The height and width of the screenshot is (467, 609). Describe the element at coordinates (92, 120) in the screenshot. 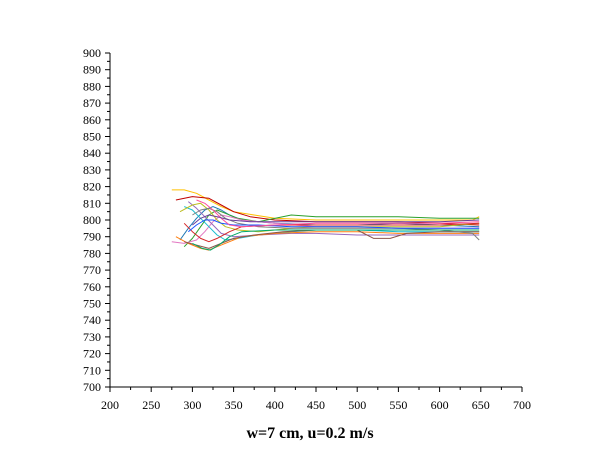

I see `y-tick-label: 860` at that location.